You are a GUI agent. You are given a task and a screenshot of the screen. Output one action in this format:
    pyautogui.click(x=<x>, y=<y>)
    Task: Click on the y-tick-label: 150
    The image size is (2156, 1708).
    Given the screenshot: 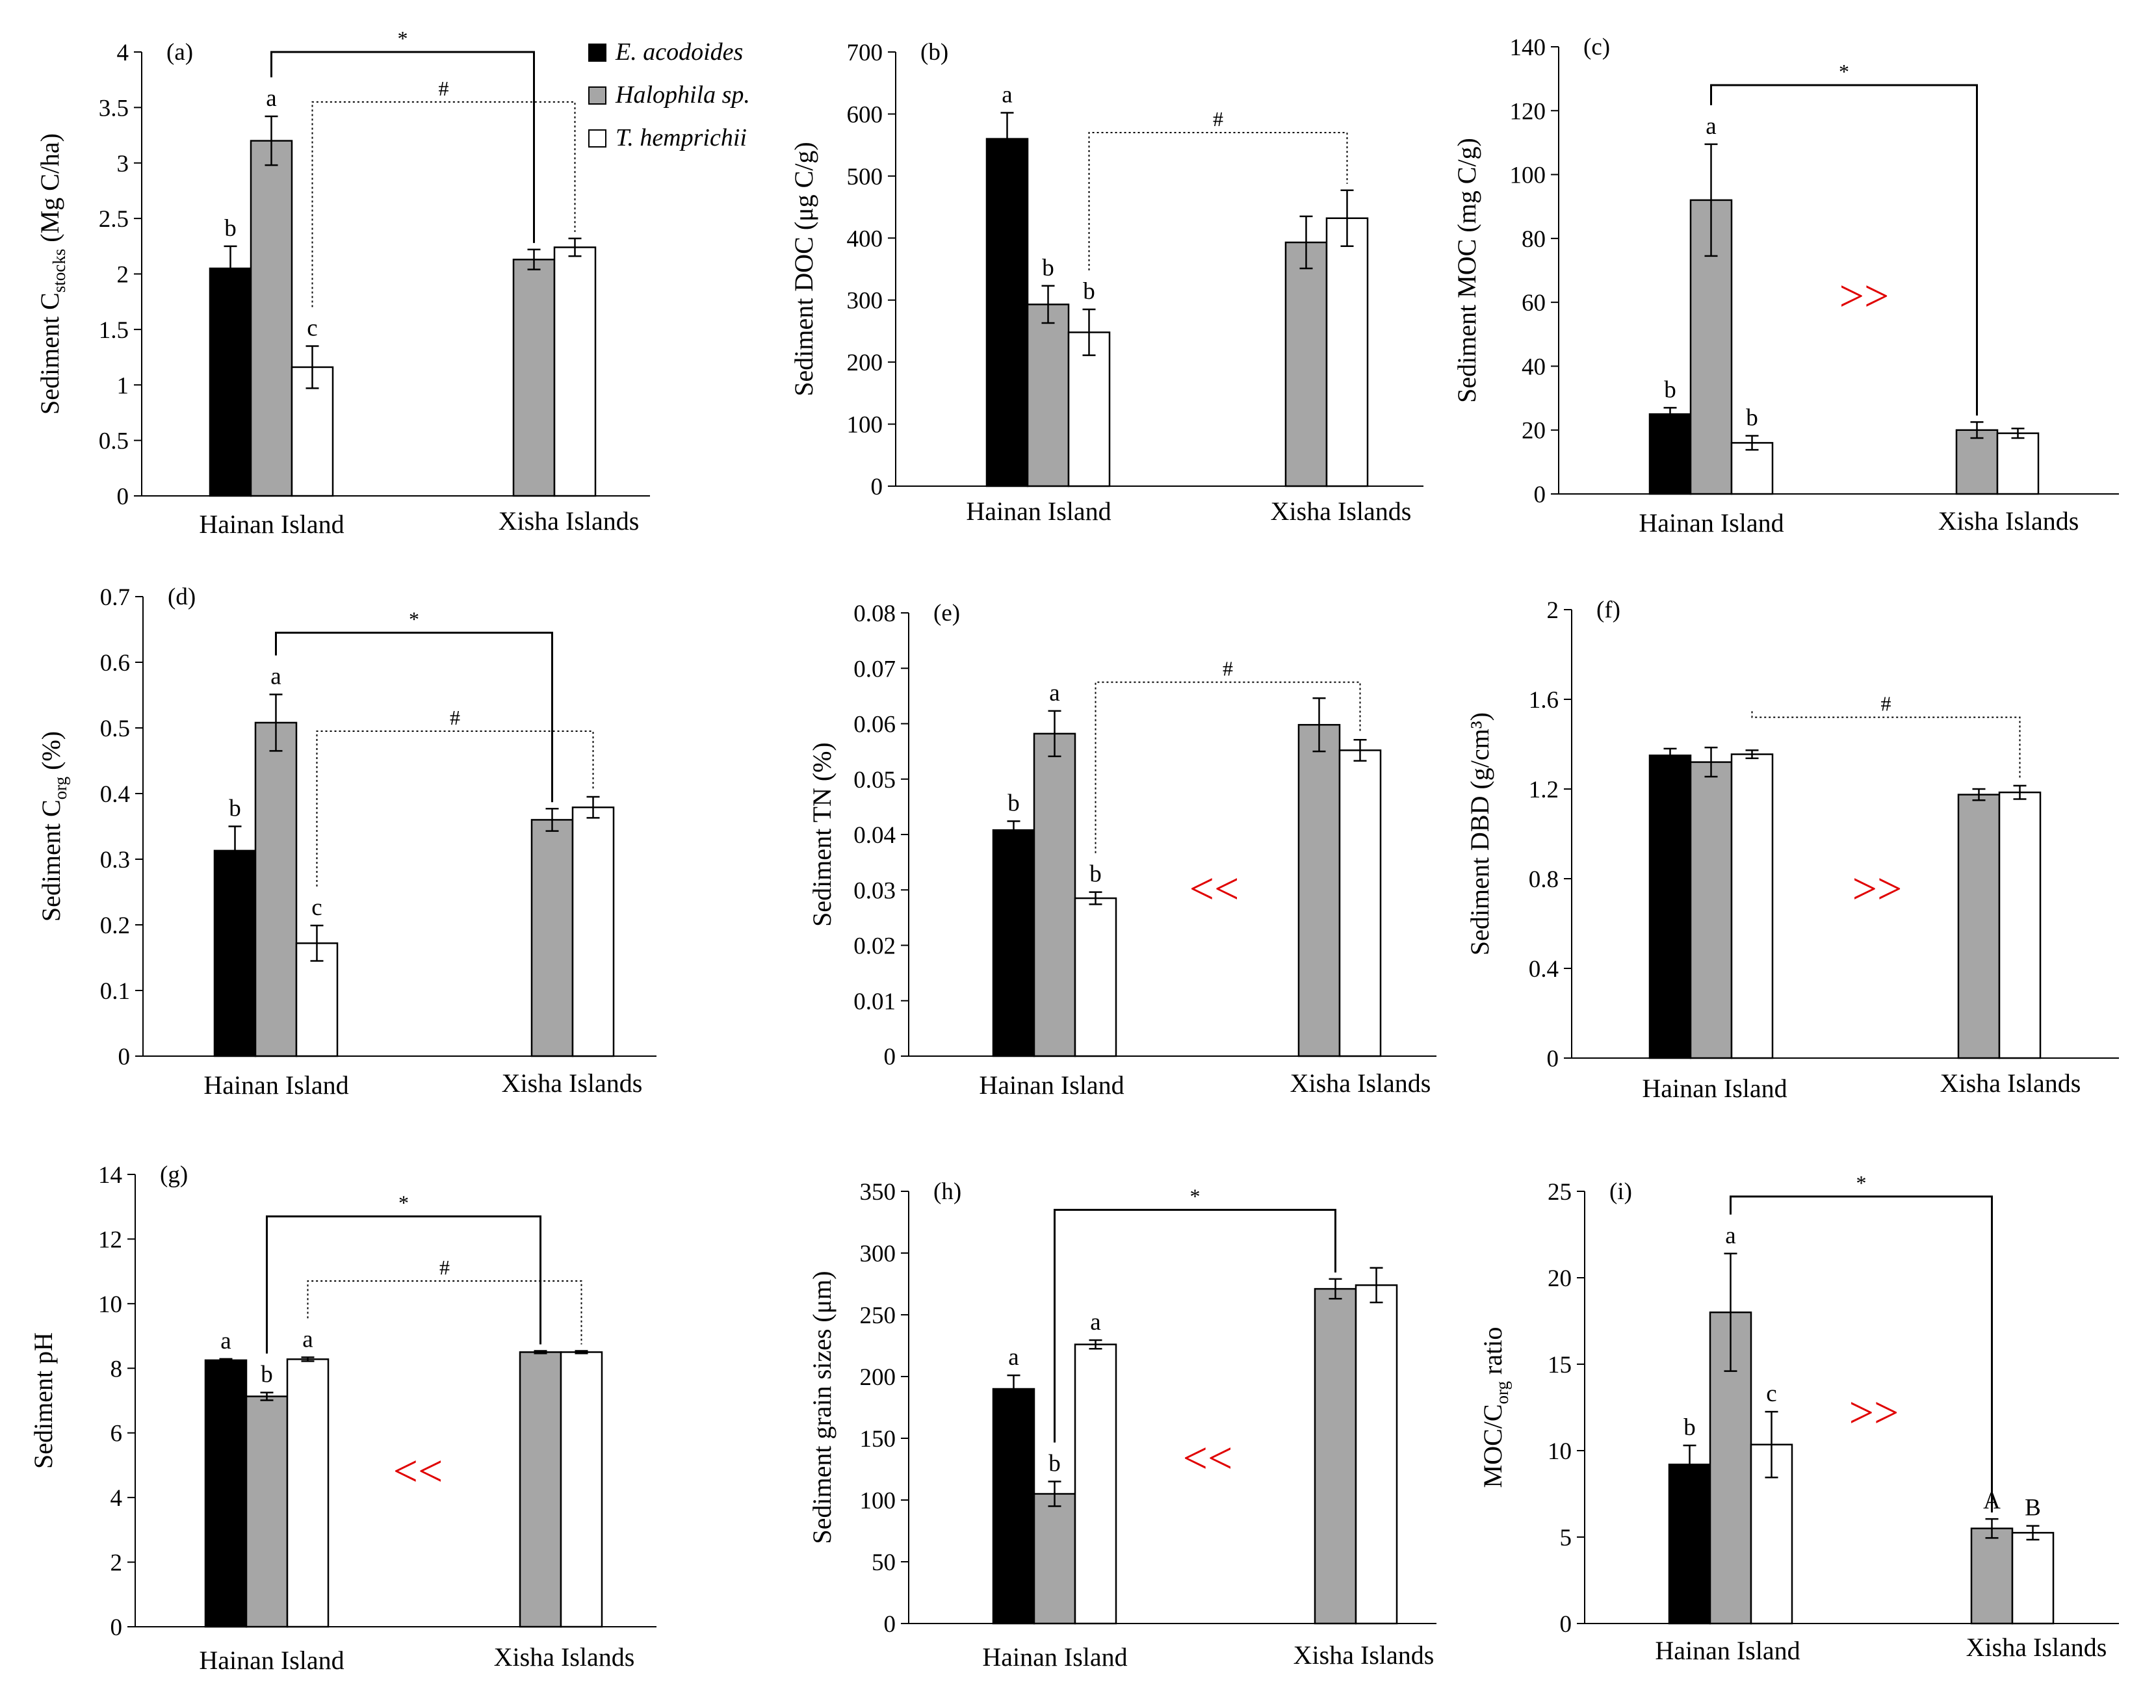 What is the action you would take?
    pyautogui.click(x=878, y=1439)
    